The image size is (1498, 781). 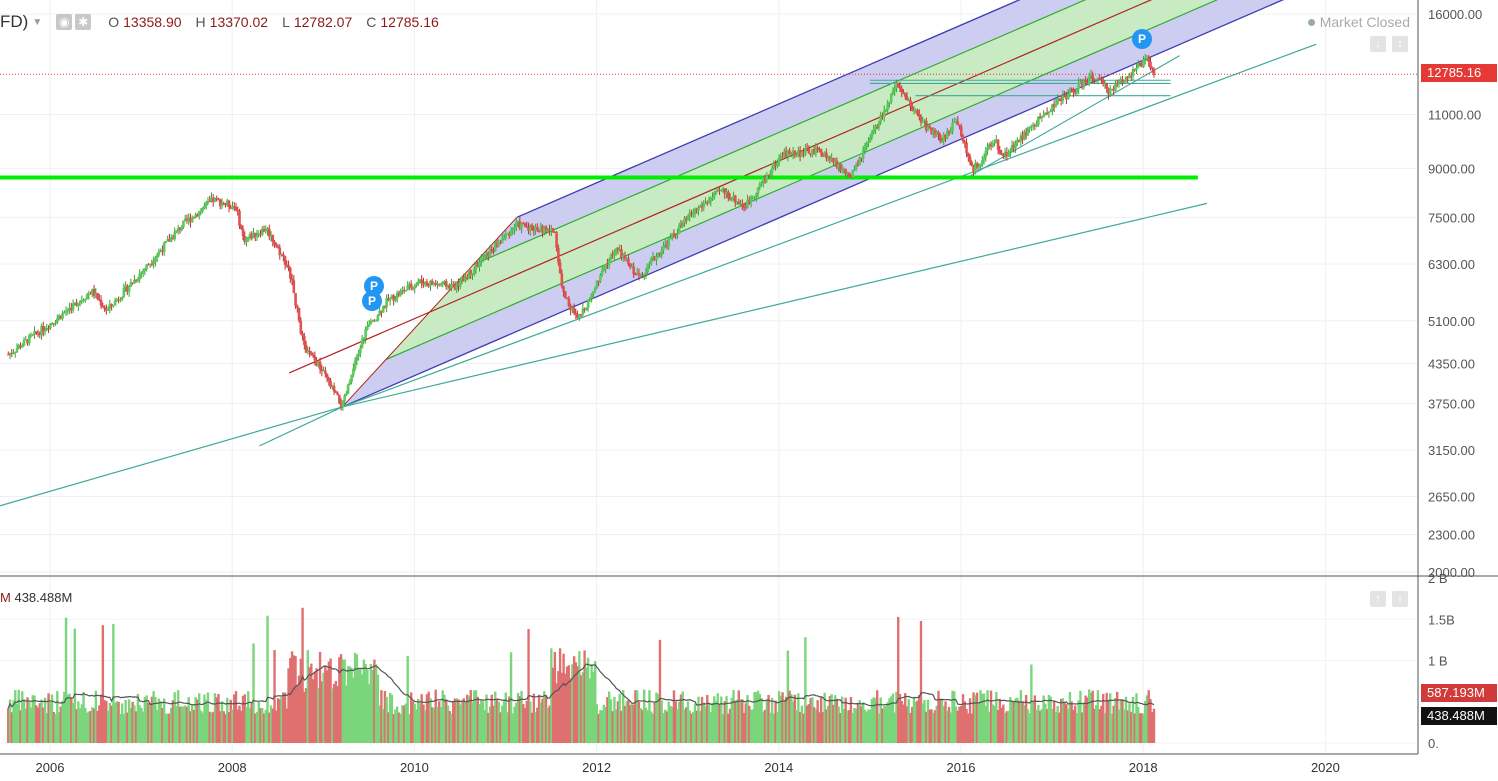 What do you see at coordinates (83, 22) in the screenshot?
I see `gear-icon: ✱` at bounding box center [83, 22].